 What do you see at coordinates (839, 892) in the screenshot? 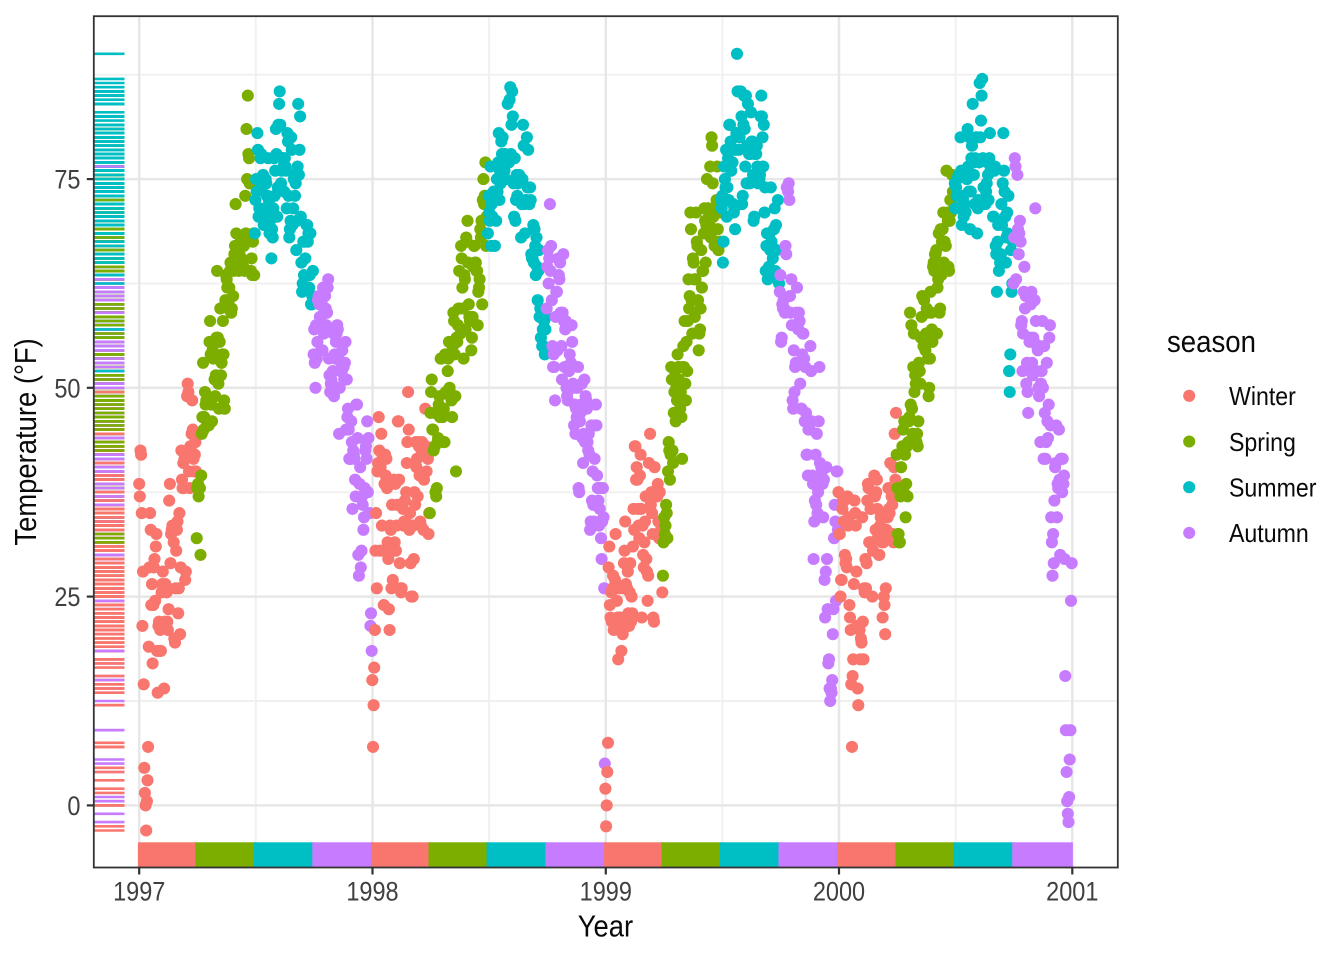
I see `svg-text: 2000` at bounding box center [839, 892].